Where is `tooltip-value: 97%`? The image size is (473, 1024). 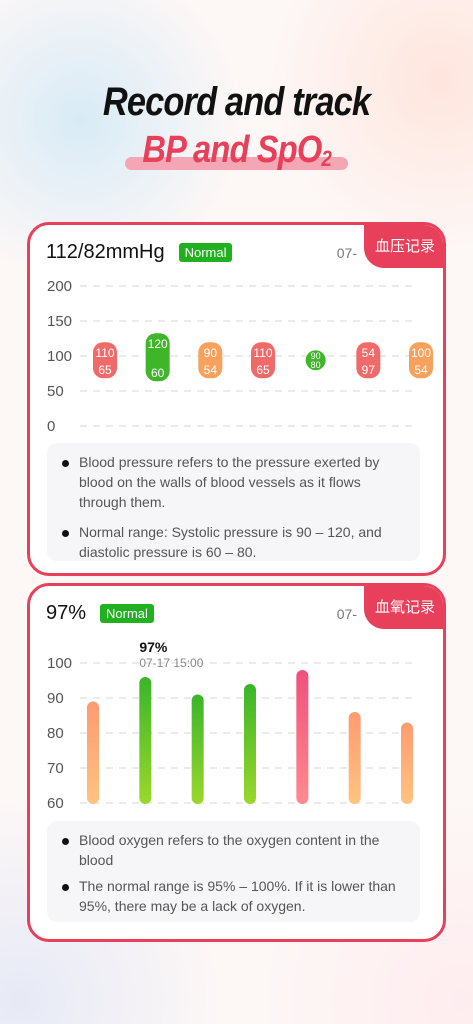
tooltip-value: 97% is located at coordinates (153, 647).